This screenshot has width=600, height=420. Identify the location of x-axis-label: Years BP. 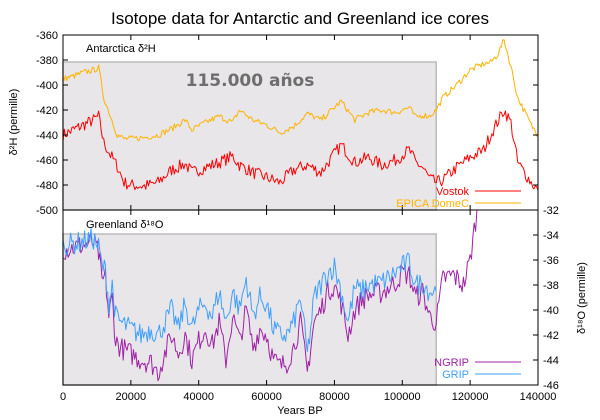
(299, 411).